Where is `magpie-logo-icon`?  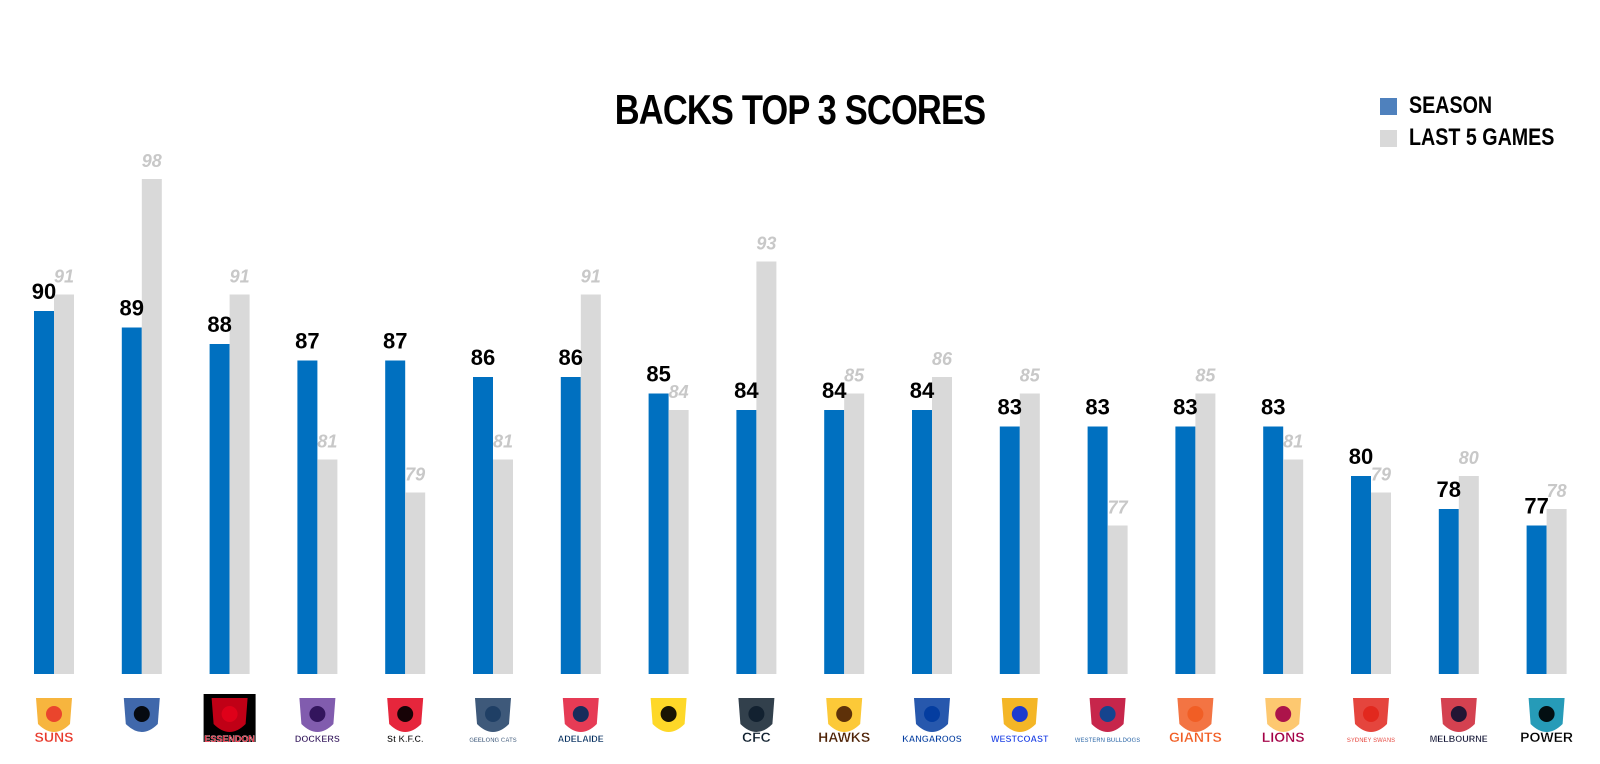 magpie-logo-icon is located at coordinates (141, 715).